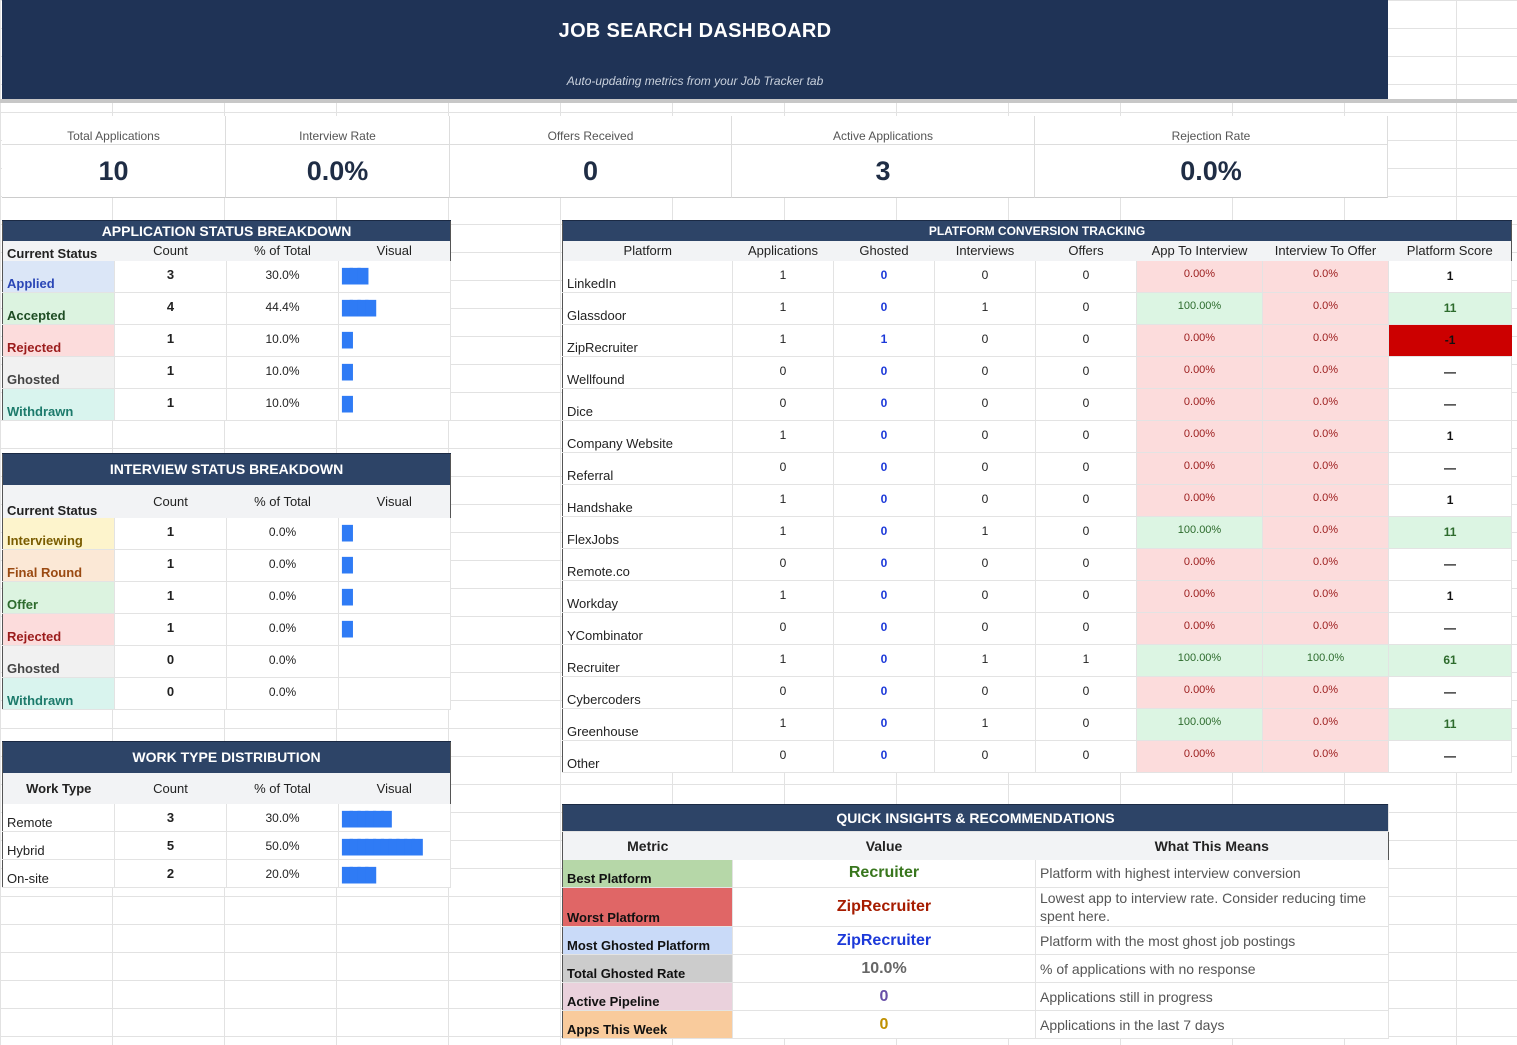 This screenshot has width=1517, height=1045. I want to click on kpi-offers-received: Offers Received 0, so click(591, 157).